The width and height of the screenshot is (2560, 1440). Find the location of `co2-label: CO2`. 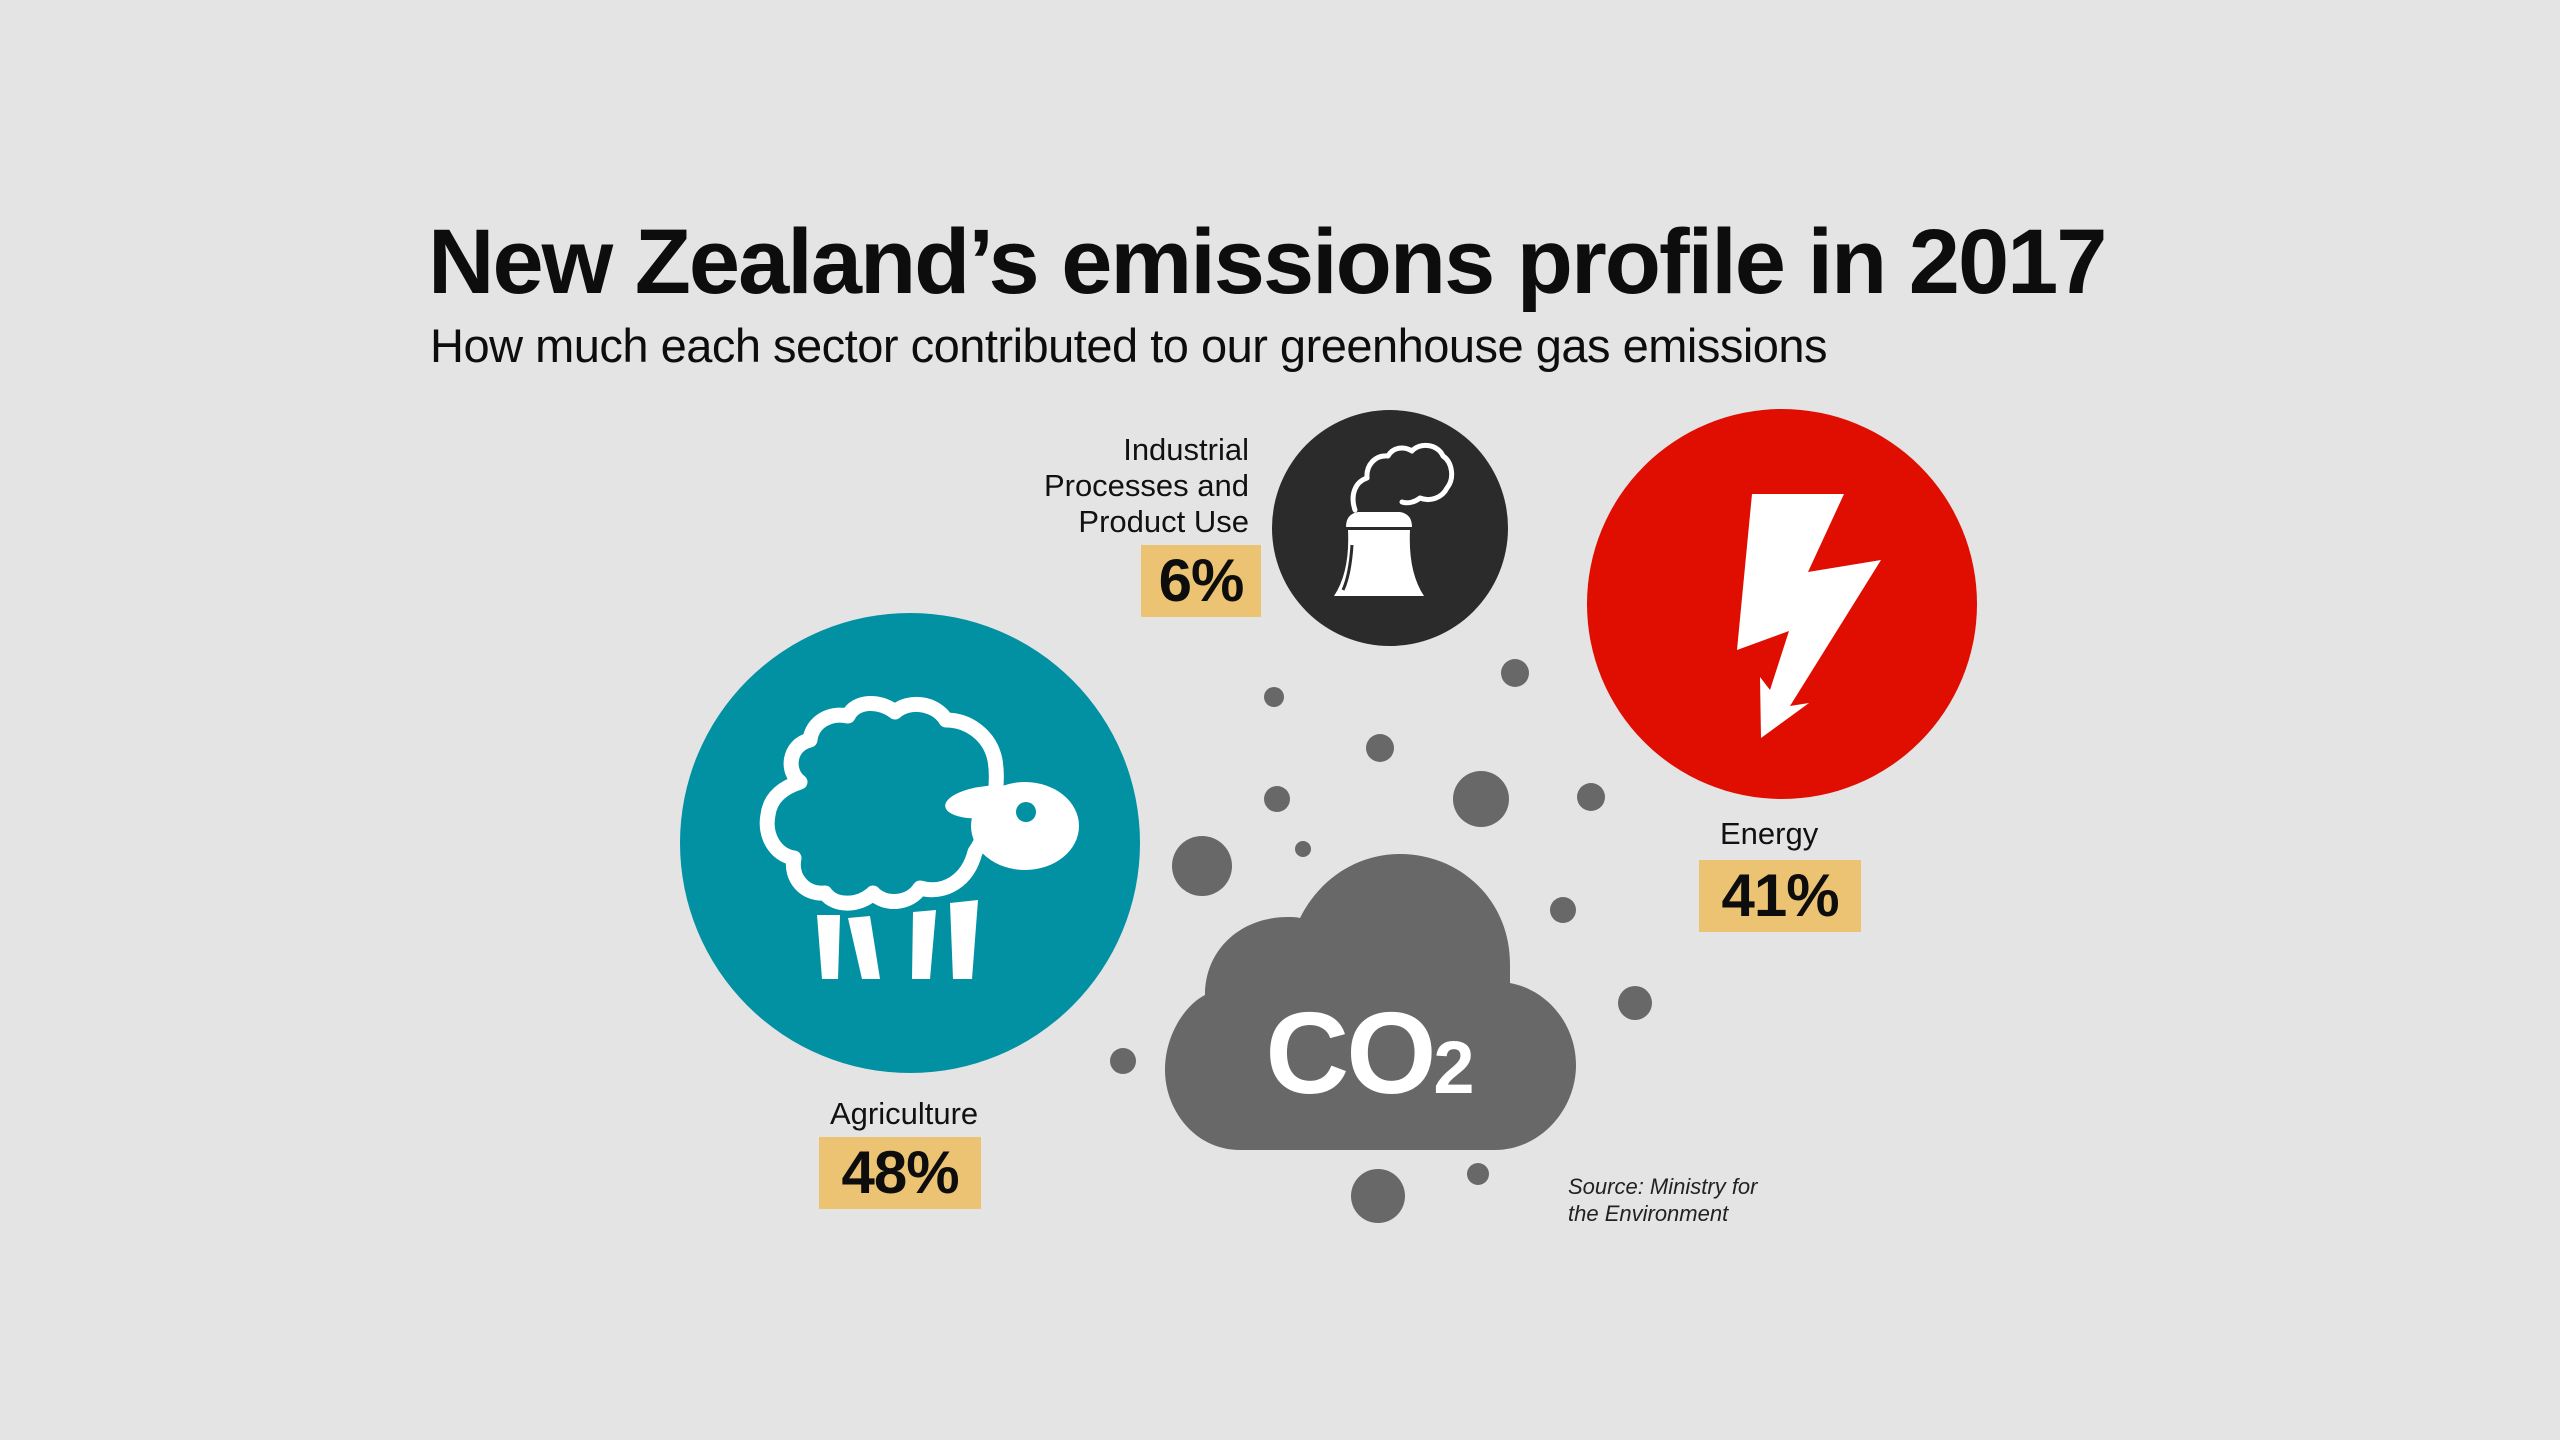

co2-label: CO2 is located at coordinates (1370, 1059).